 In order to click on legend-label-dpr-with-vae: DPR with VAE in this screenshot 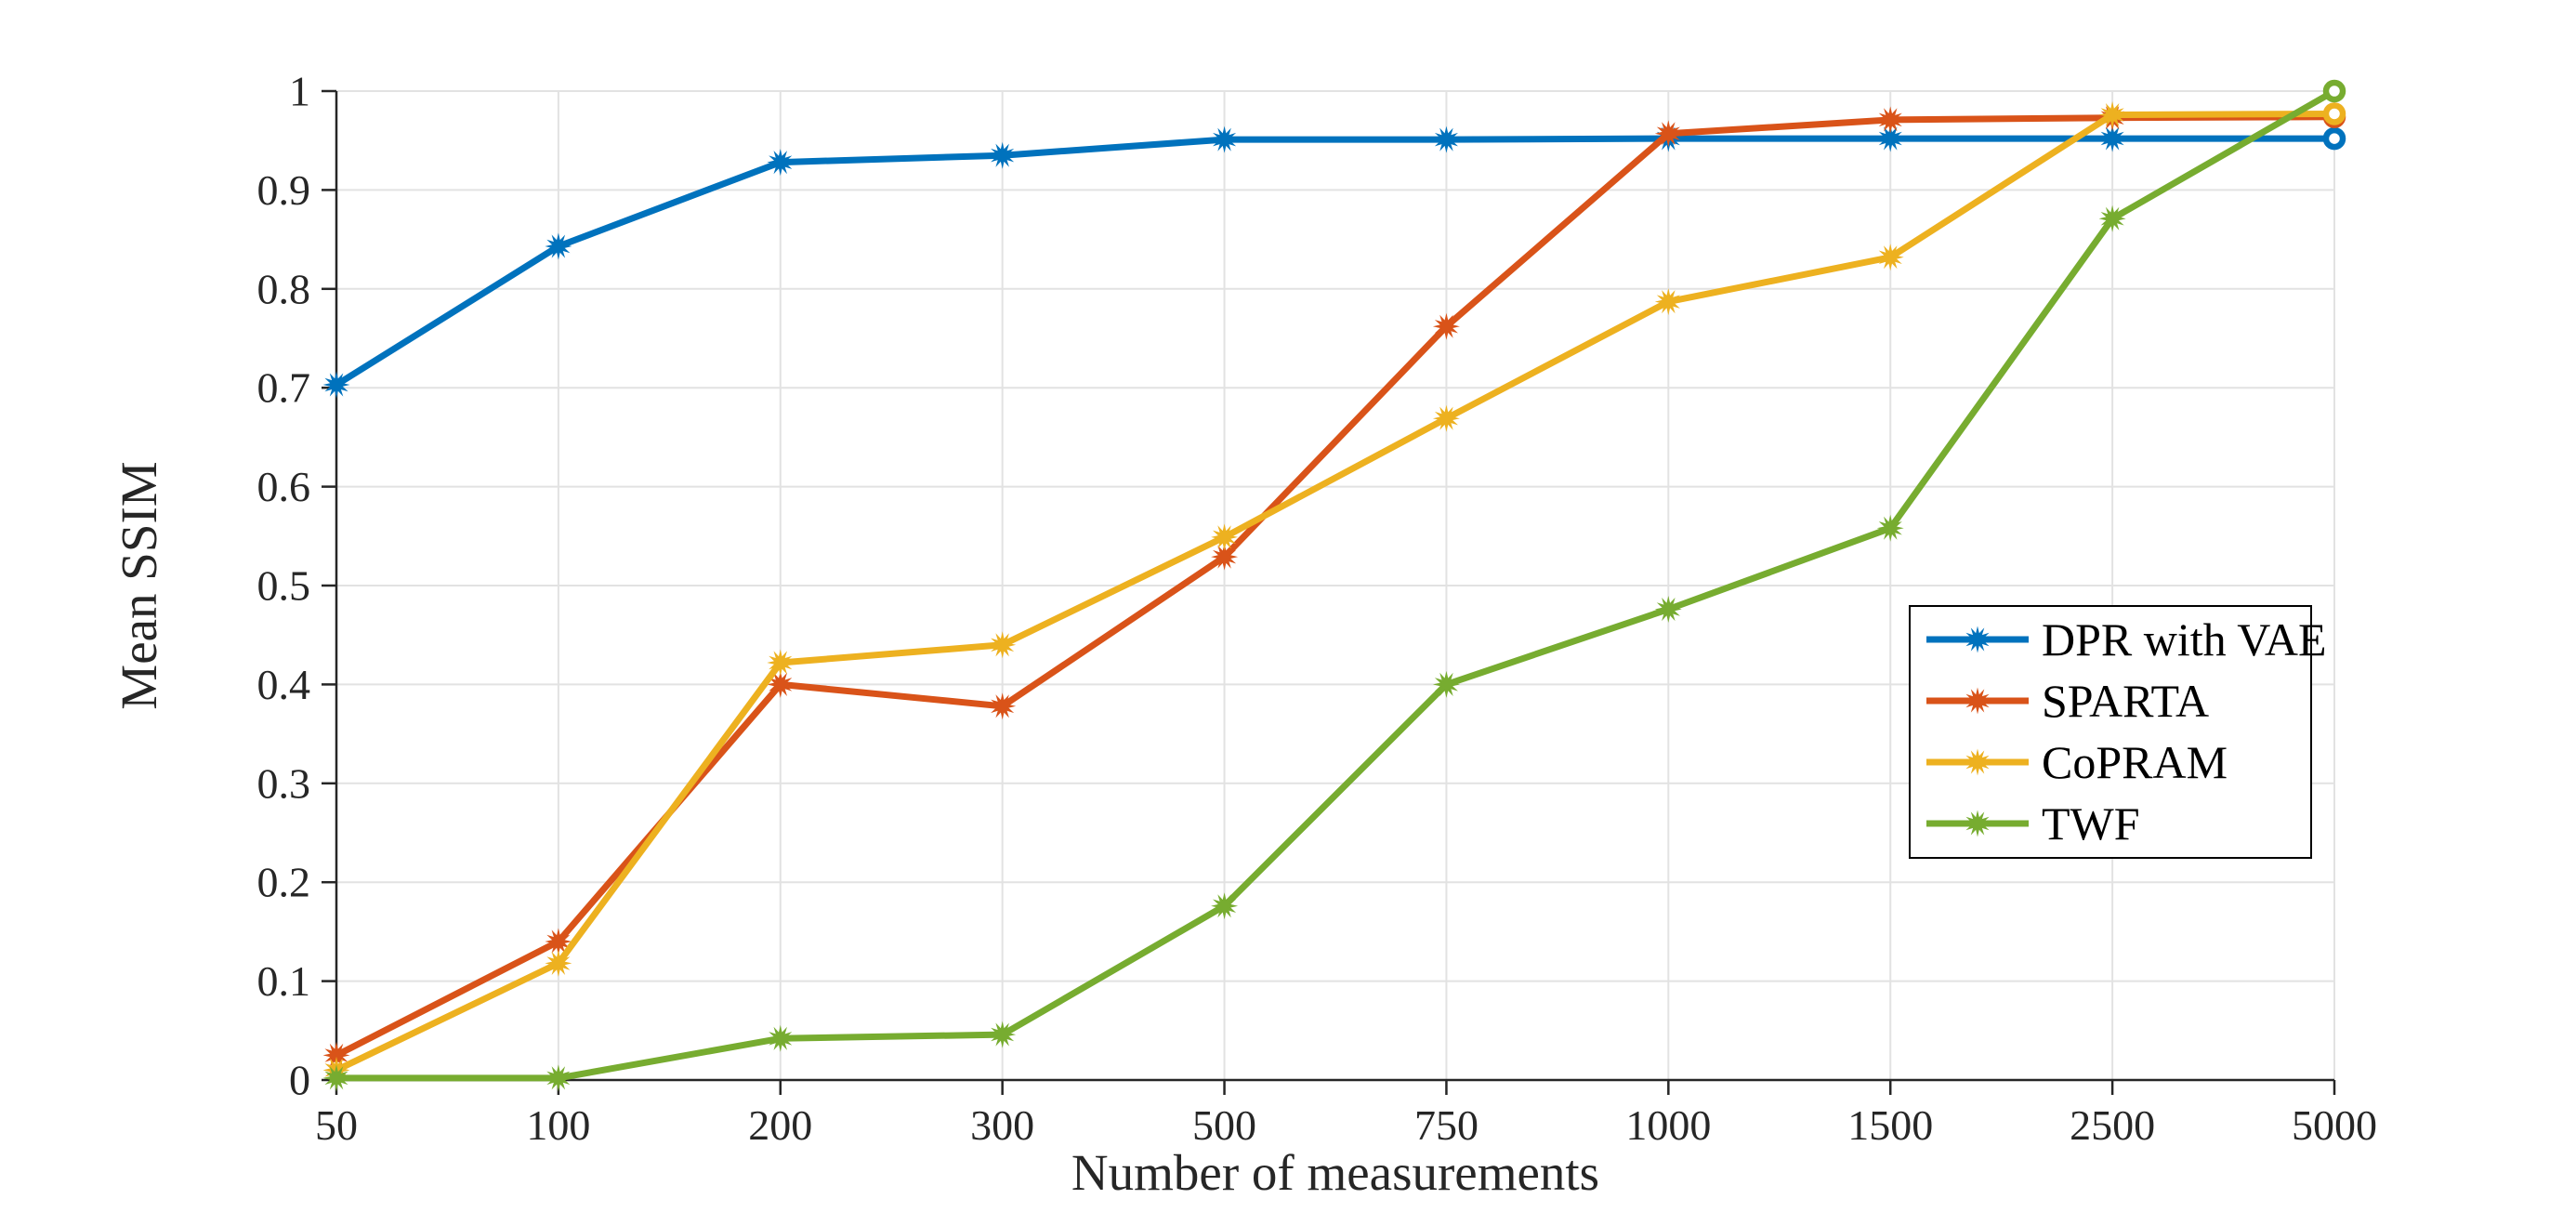, I will do `click(2184, 639)`.